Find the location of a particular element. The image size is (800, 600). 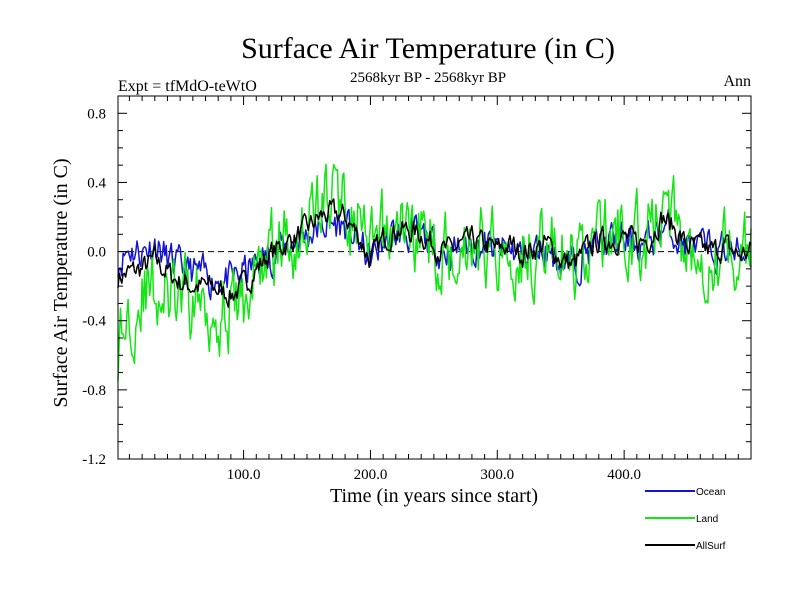

x-tick-label: 300.0 is located at coordinates (497, 475).